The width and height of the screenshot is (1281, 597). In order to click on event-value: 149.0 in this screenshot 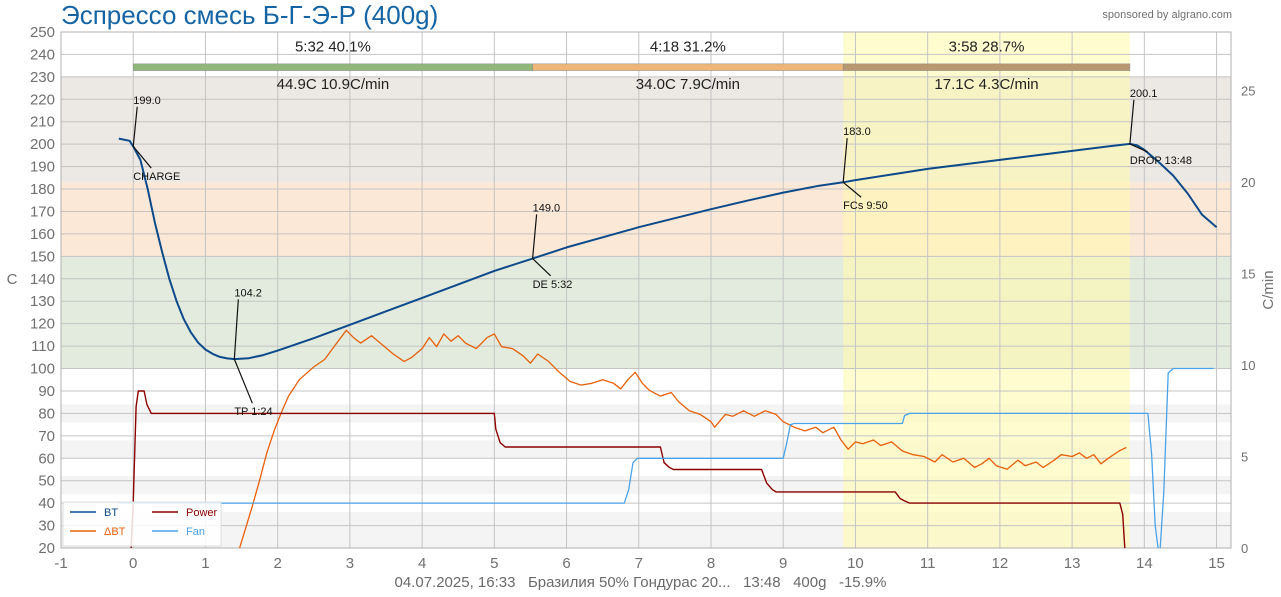, I will do `click(547, 208)`.